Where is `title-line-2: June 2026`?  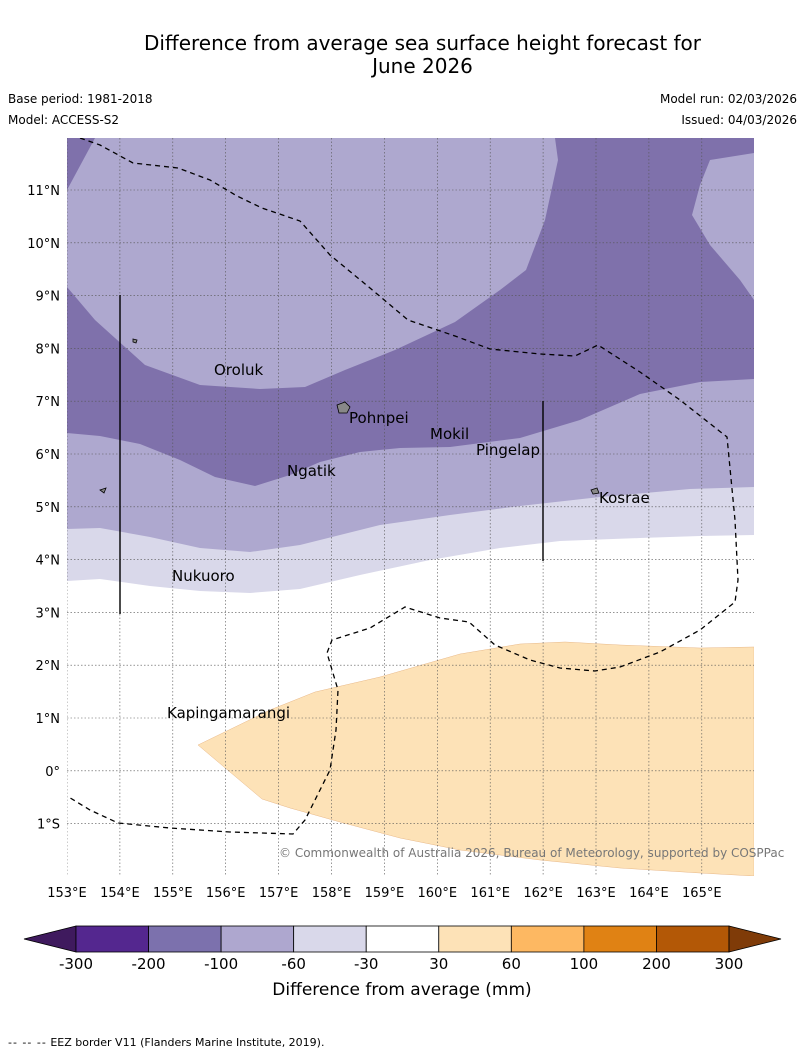
title-line-2: June 2026 is located at coordinates (422, 66).